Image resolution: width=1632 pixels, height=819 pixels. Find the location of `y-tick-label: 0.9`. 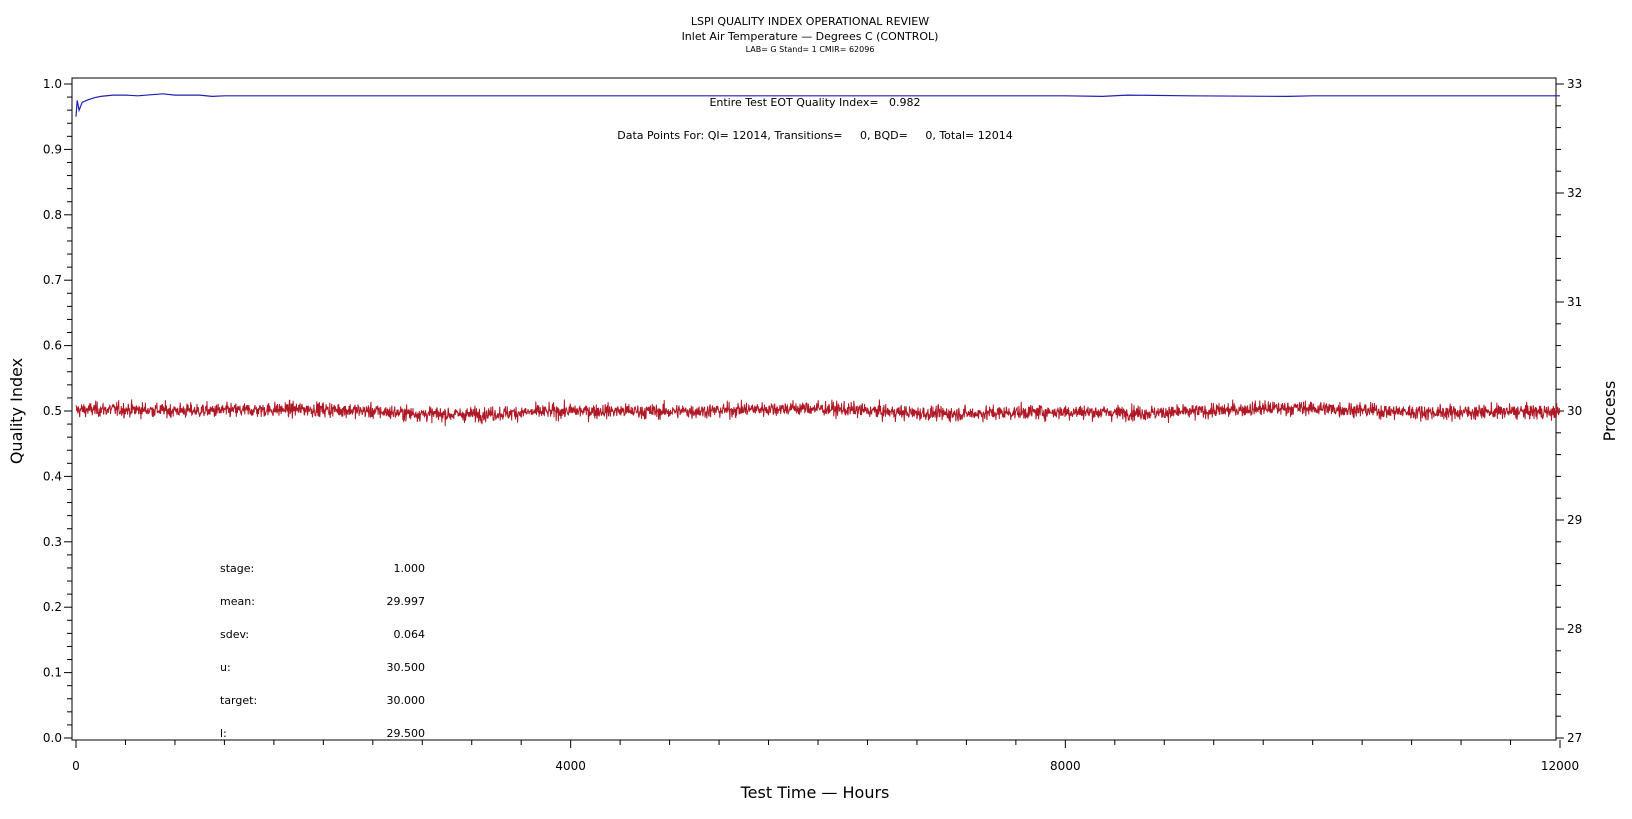

y-tick-label: 0.9 is located at coordinates (52, 149).